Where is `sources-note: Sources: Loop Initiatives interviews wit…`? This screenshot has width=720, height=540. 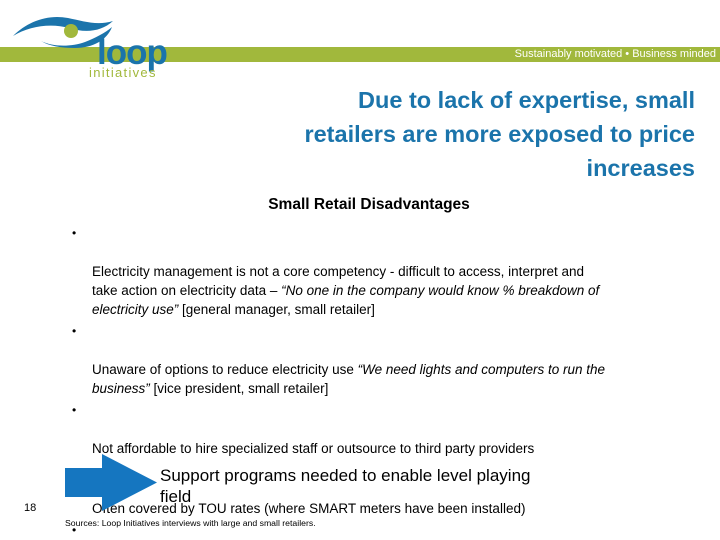 sources-note: Sources: Loop Initiatives interviews wit… is located at coordinates (190, 523).